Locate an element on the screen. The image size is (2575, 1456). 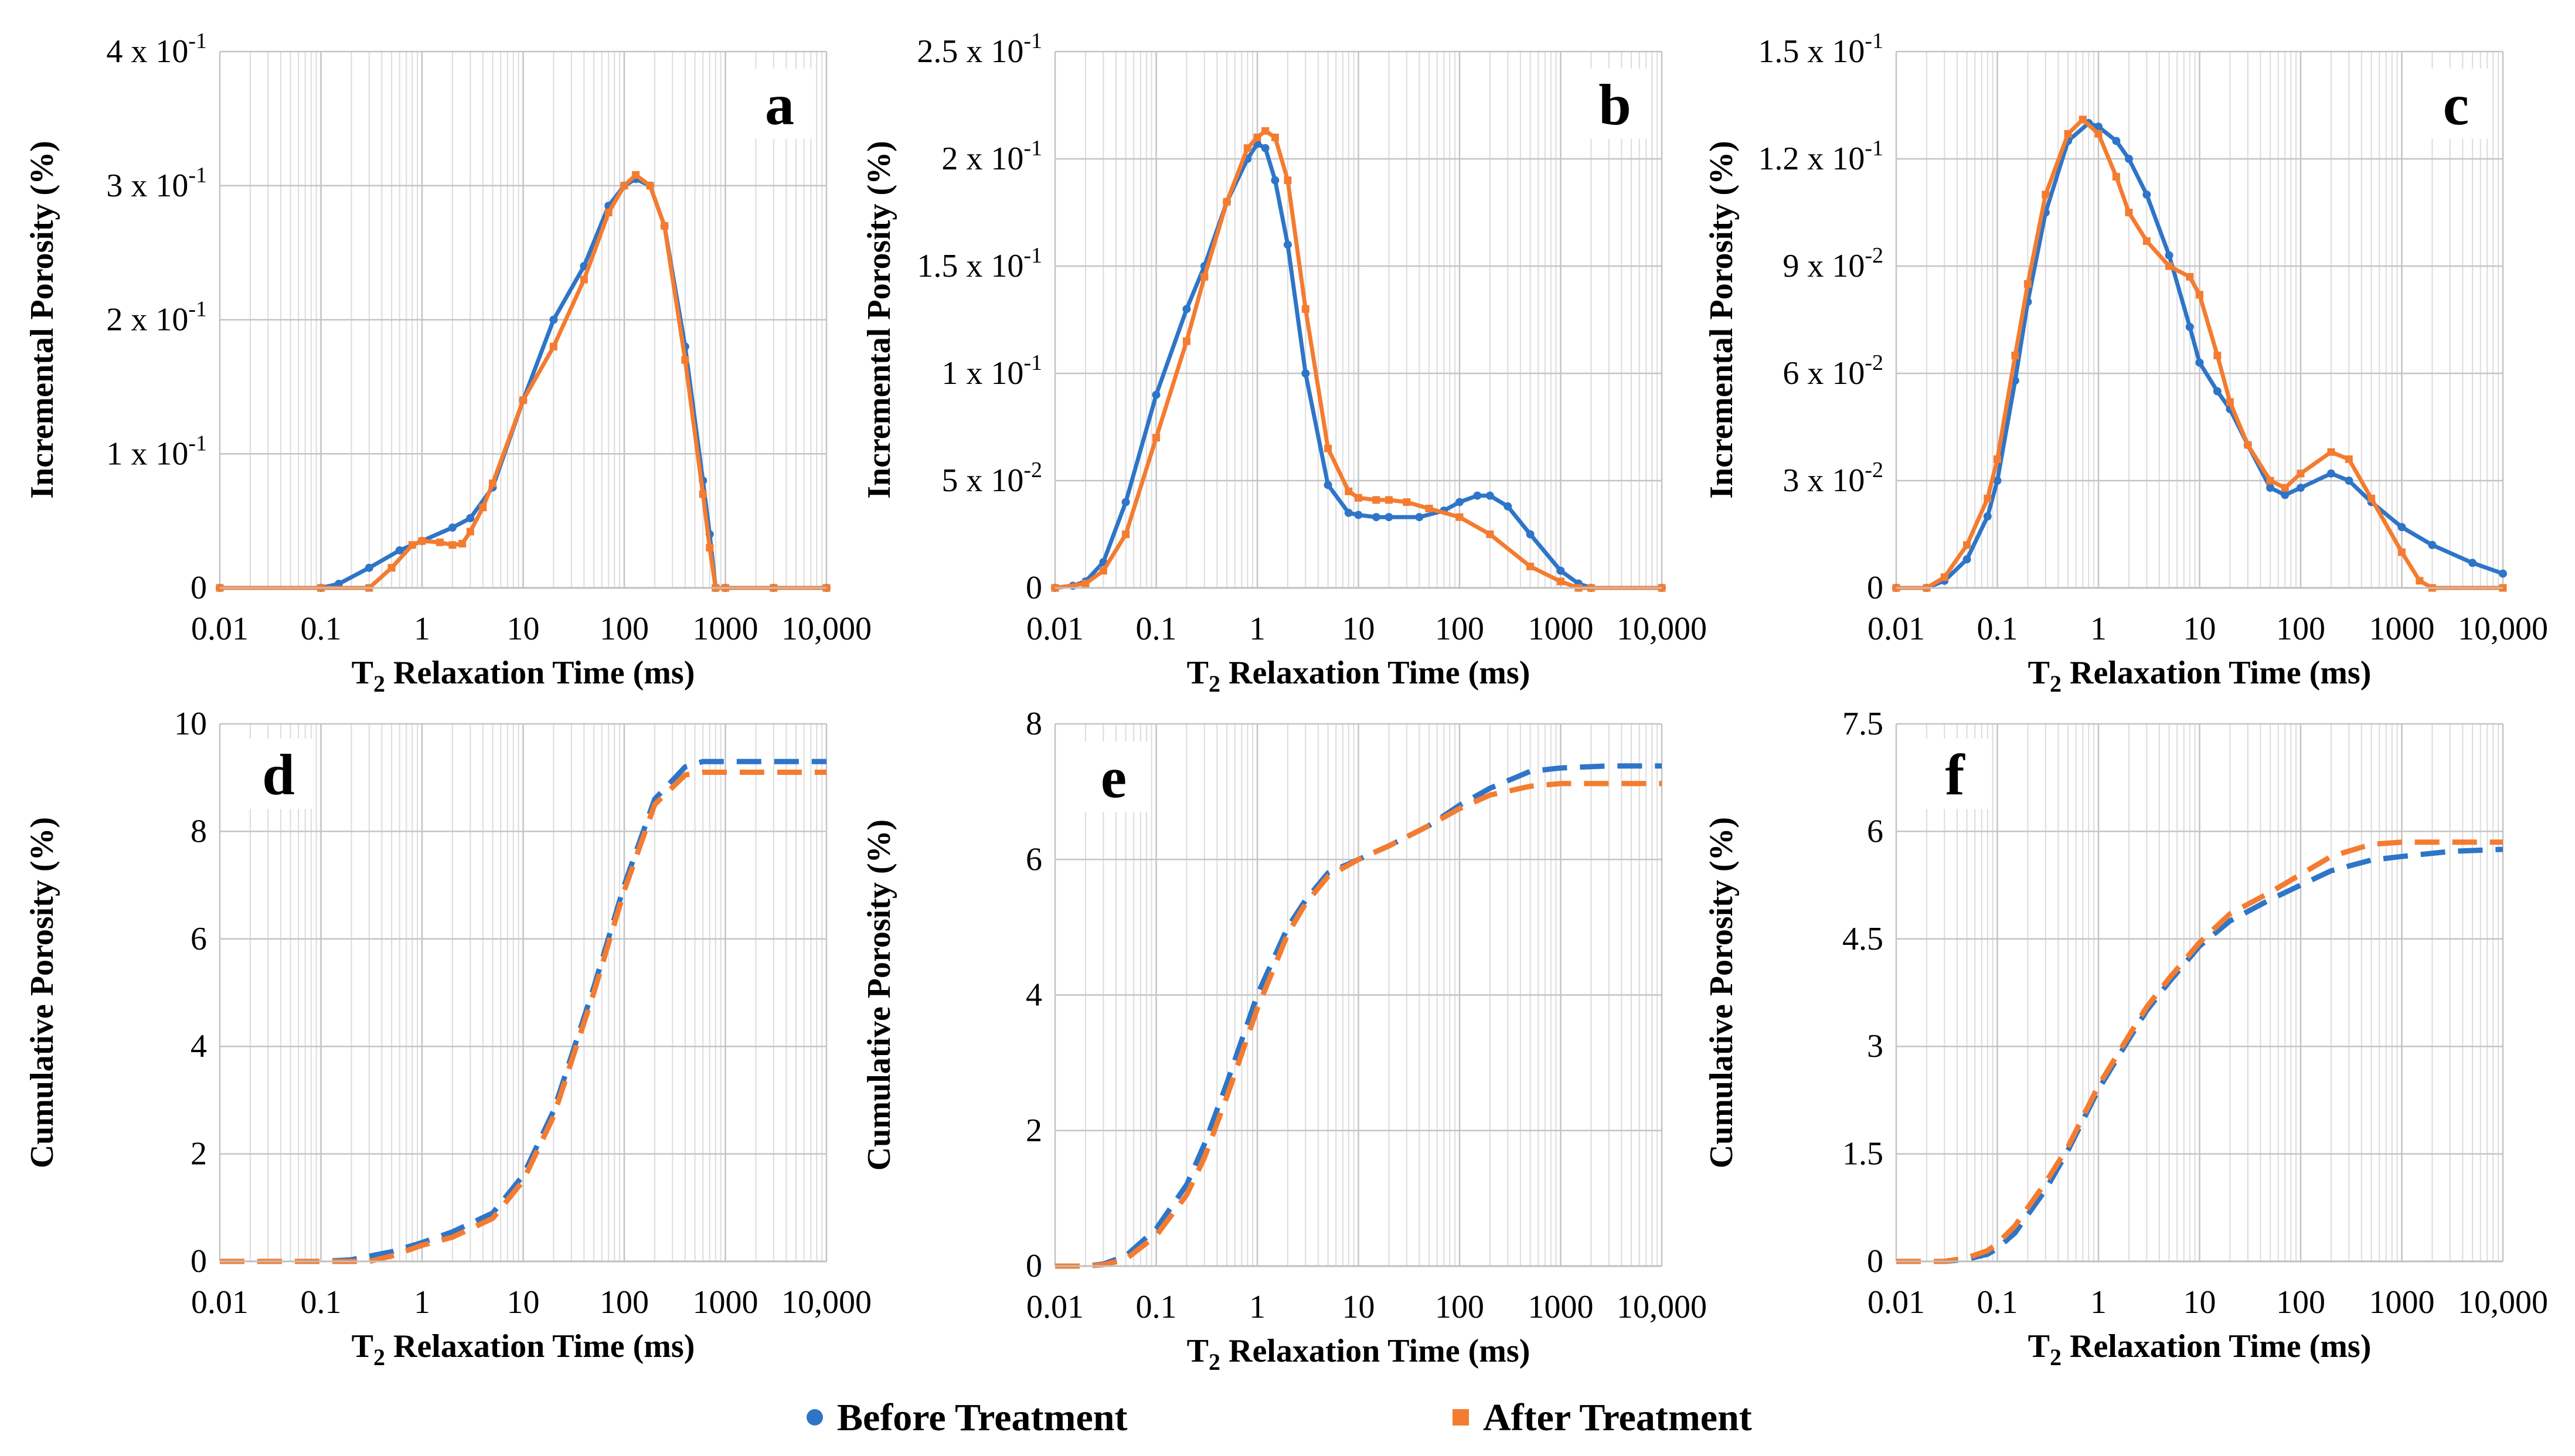
y-tick-mantissa: 1 x 10 is located at coordinates (147, 454).